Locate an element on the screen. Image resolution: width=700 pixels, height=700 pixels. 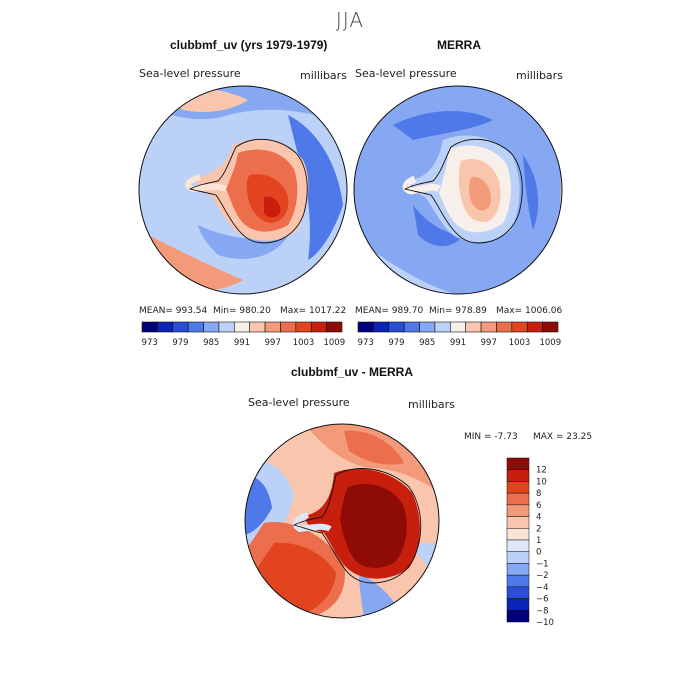
diff-colorbar-tick-label: −4 is located at coordinates (542, 588).